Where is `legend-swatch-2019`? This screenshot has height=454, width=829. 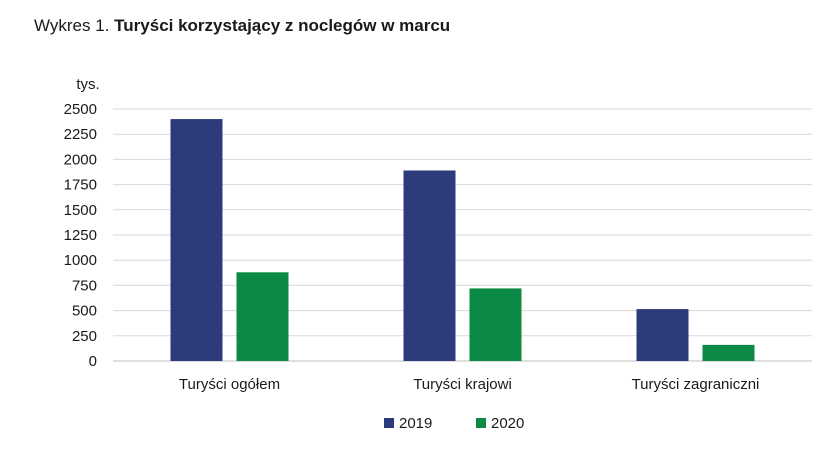
legend-swatch-2019 is located at coordinates (389, 423).